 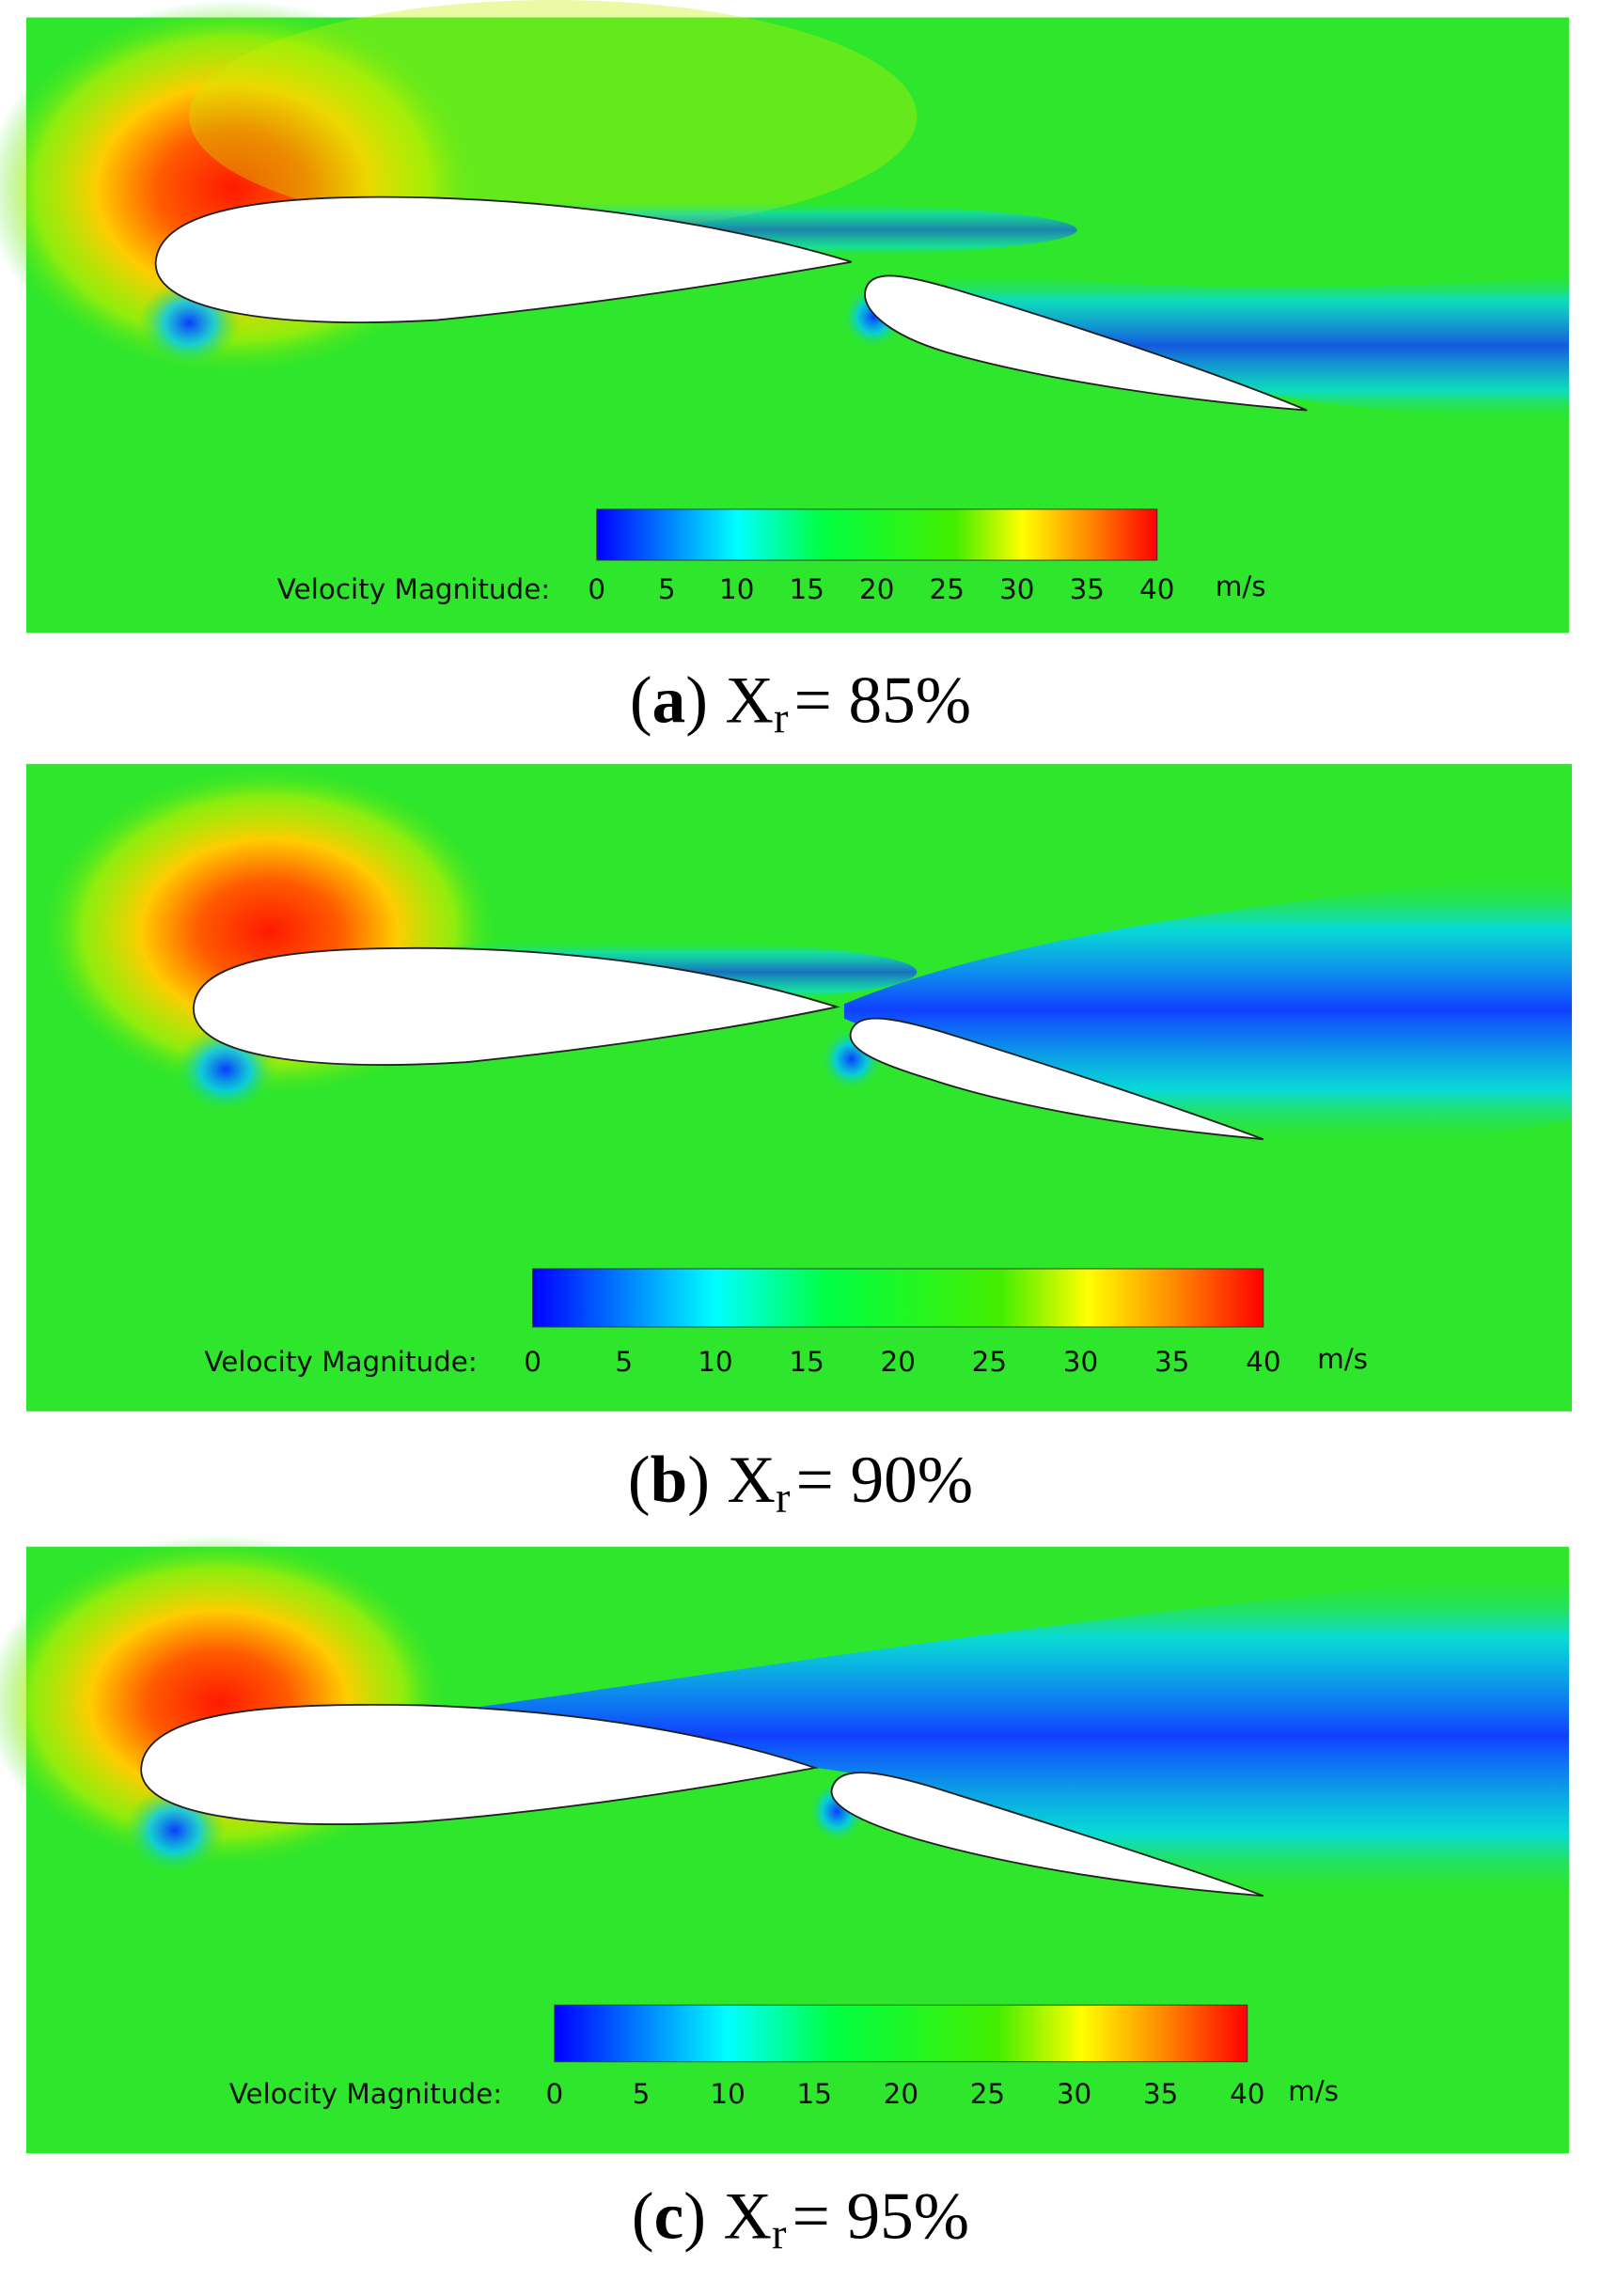 What do you see at coordinates (669, 2217) in the screenshot?
I see `caption-letter: c` at bounding box center [669, 2217].